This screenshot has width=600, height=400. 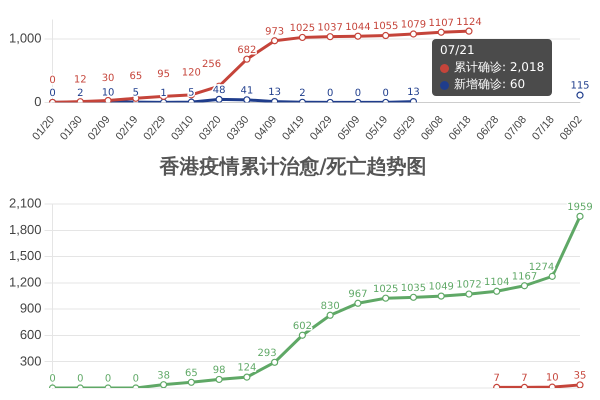 I want to click on data-label: 1037, so click(x=330, y=28).